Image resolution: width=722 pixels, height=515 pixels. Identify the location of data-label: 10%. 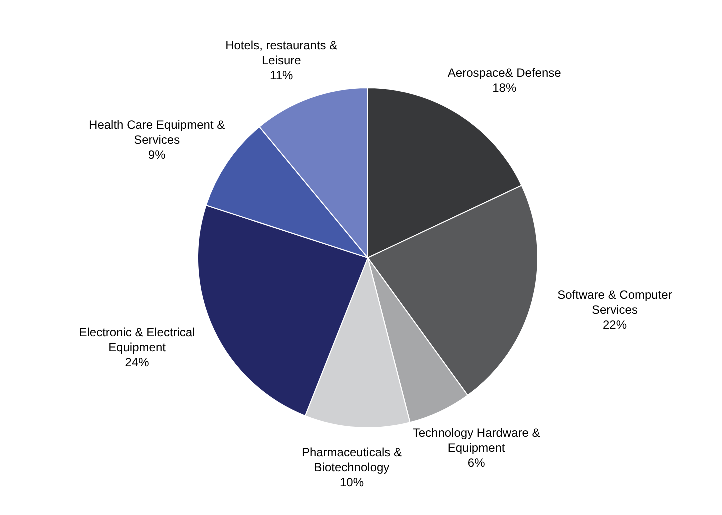
(352, 483).